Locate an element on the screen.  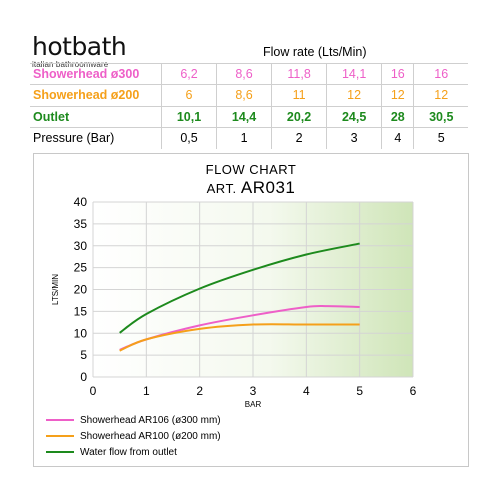
y-tick-label: 35 is located at coordinates (81, 224).